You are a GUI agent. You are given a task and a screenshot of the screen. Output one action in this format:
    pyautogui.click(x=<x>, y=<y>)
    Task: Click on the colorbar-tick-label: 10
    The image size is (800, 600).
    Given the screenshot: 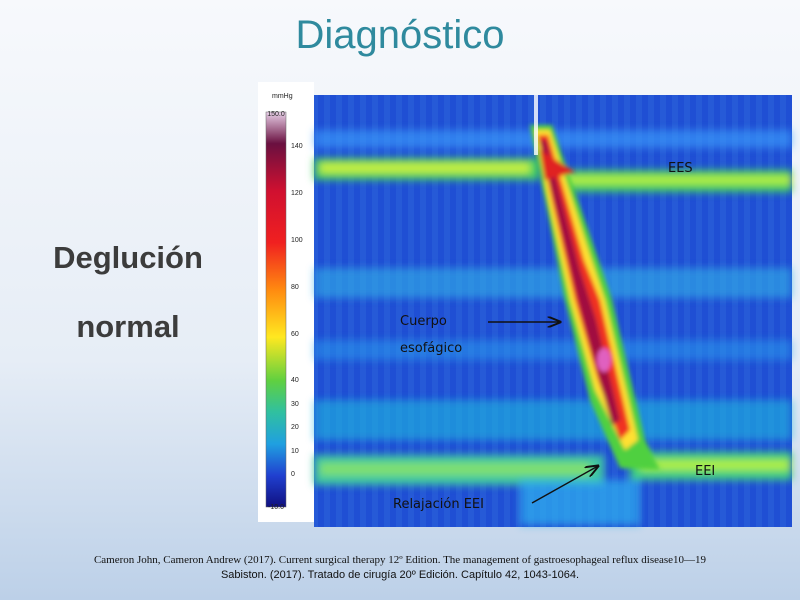 What is the action you would take?
    pyautogui.click(x=295, y=451)
    